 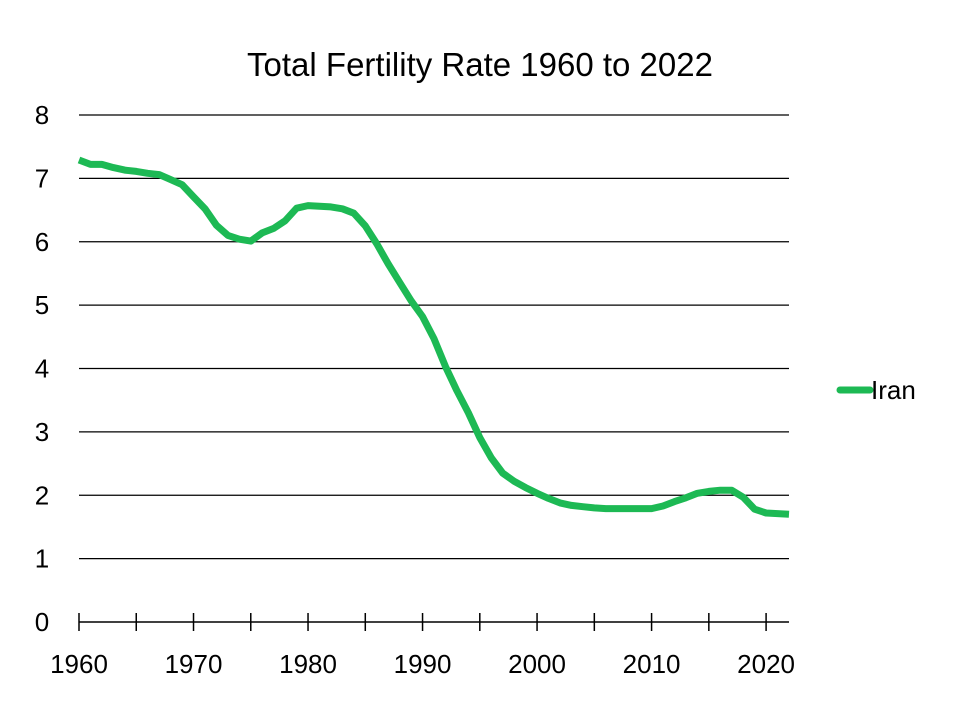 I want to click on y-tick-label-8: 8, so click(x=42, y=115).